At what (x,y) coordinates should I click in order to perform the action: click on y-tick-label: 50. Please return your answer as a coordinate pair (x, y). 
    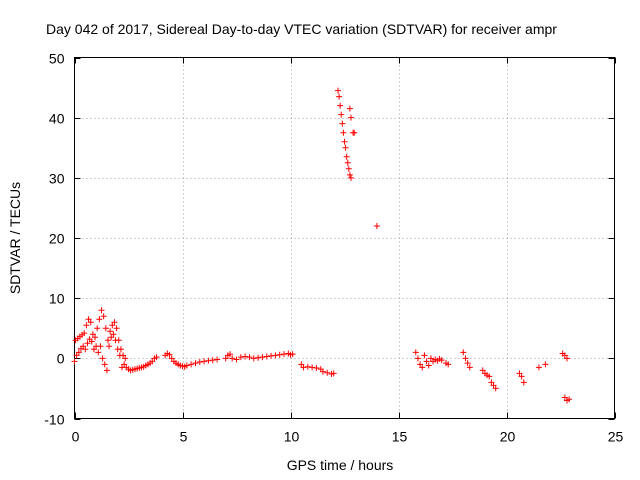
    Looking at the image, I should click on (57, 59).